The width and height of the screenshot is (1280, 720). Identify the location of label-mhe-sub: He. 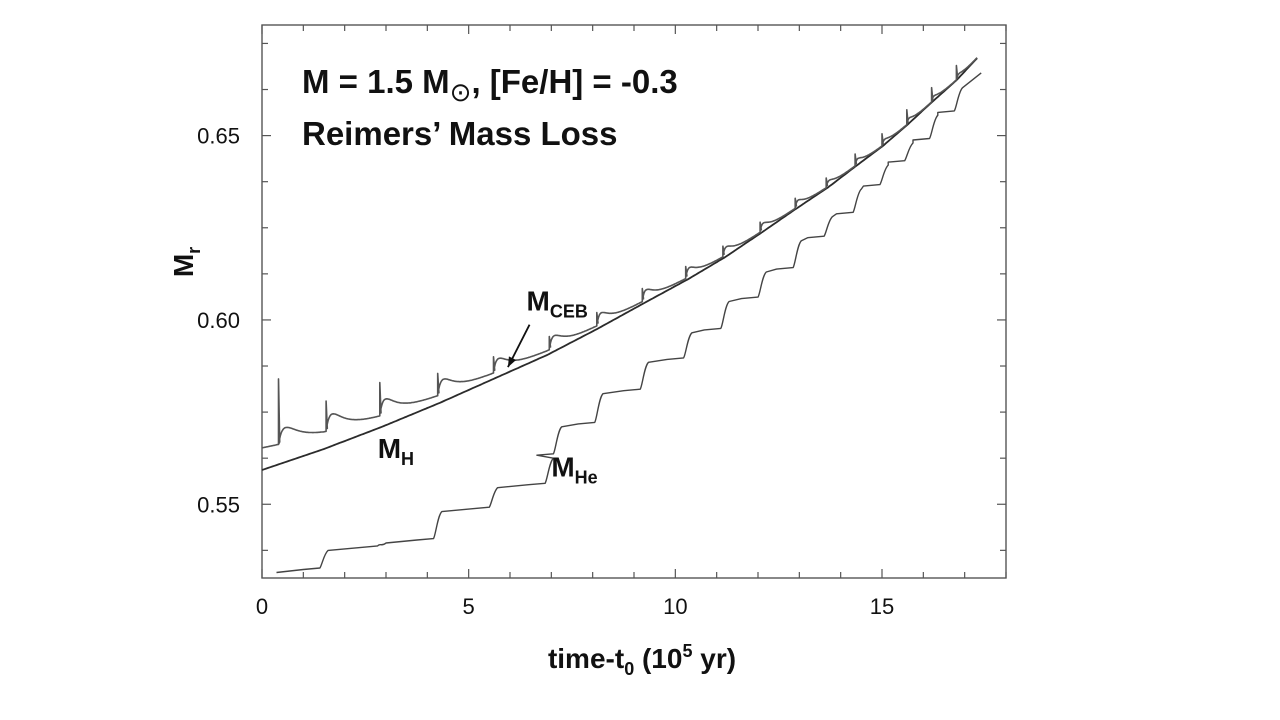
(586, 478).